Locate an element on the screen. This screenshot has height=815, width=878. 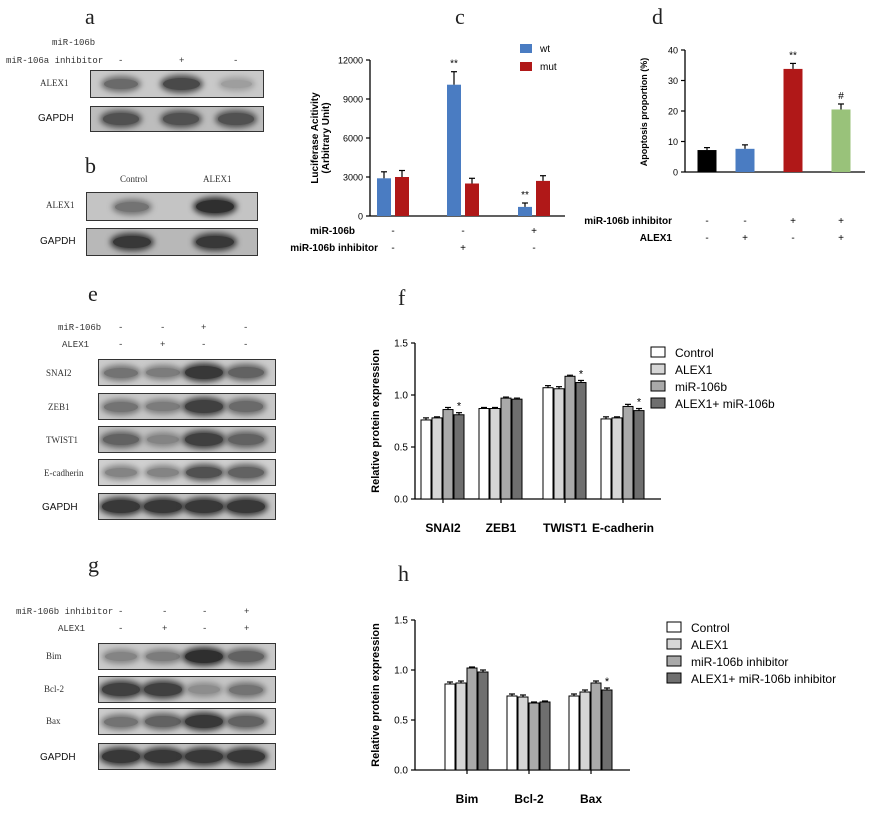
wb-a-lane-label: ALEX1 is located at coordinates (54, 83).